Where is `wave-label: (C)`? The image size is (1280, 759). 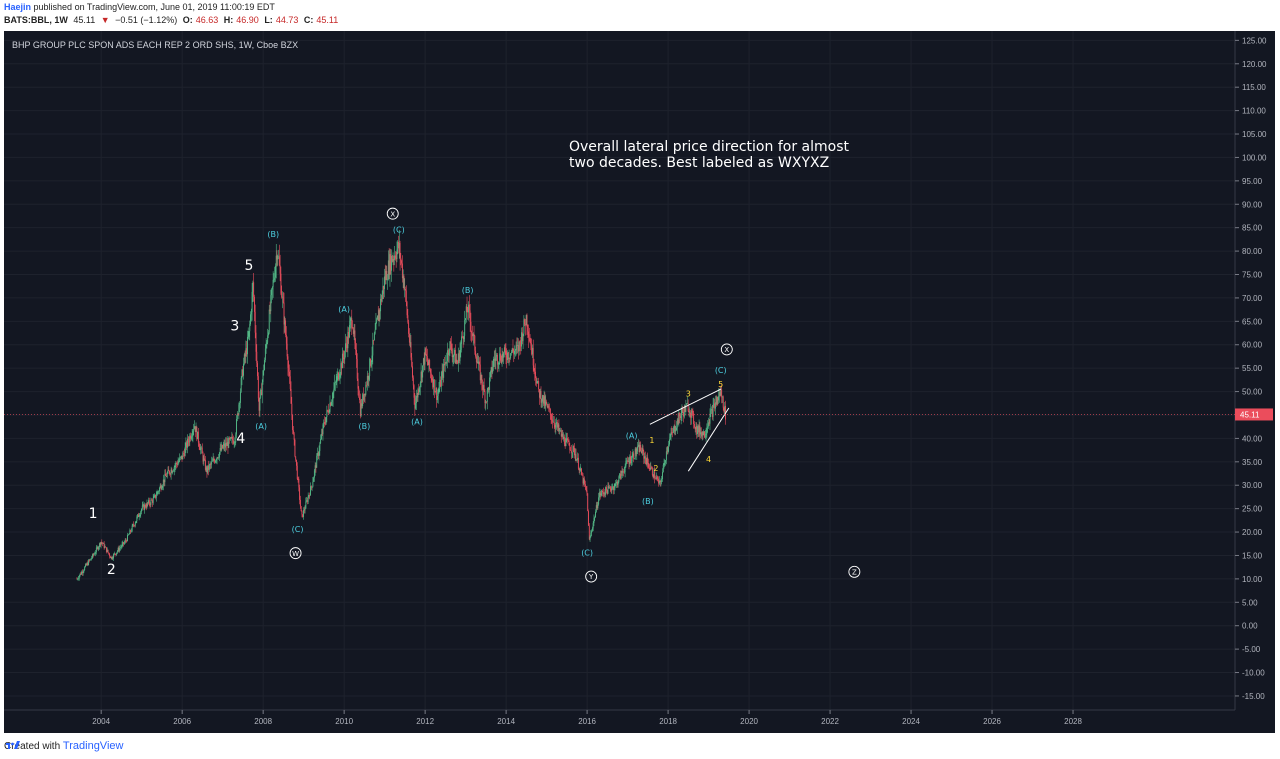 wave-label: (C) is located at coordinates (587, 552).